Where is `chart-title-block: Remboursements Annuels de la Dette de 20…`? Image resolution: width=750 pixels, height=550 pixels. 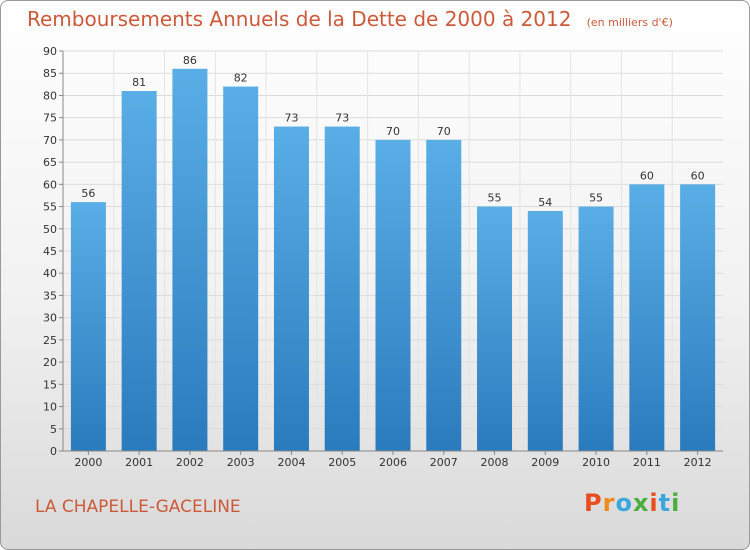 chart-title-block: Remboursements Annuels de la Dette de 20… is located at coordinates (350, 19).